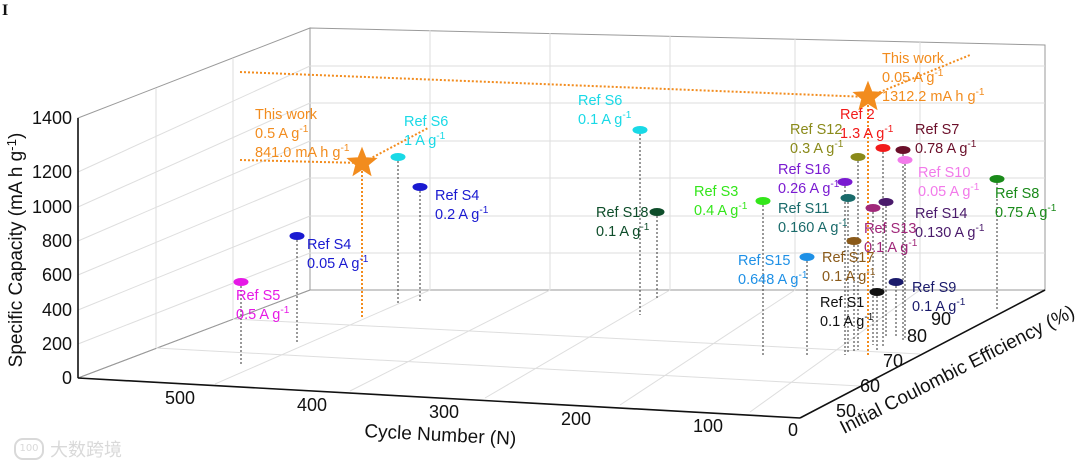 This screenshot has height=473, width=1080. I want to click on ref-s8-label-line: Ref S8, so click(1017, 194).